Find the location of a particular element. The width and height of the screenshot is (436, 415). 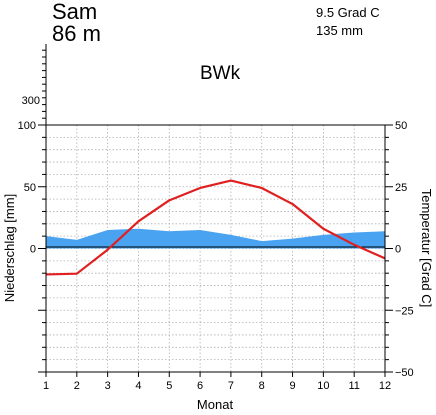

x-axis: 1 2 3 4 5 6 7 8 9 10 11 12 is located at coordinates (217, 382).